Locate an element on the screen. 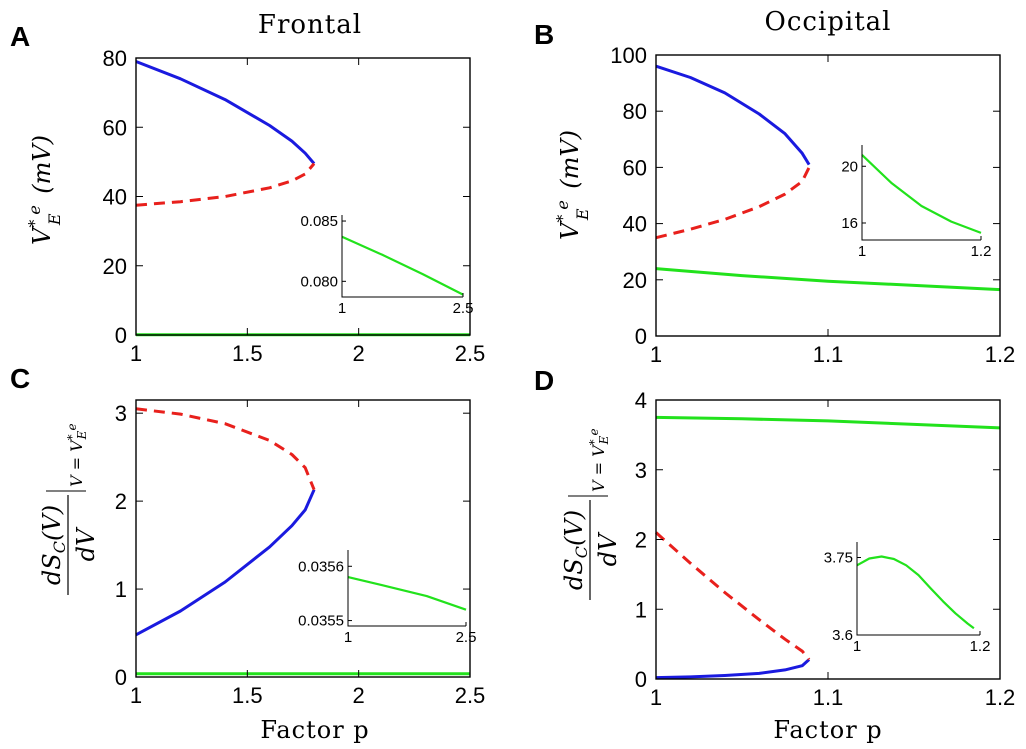 Image resolution: width=1026 pixels, height=749 pixels. panel-c-series-red-dashed is located at coordinates (225, 449).